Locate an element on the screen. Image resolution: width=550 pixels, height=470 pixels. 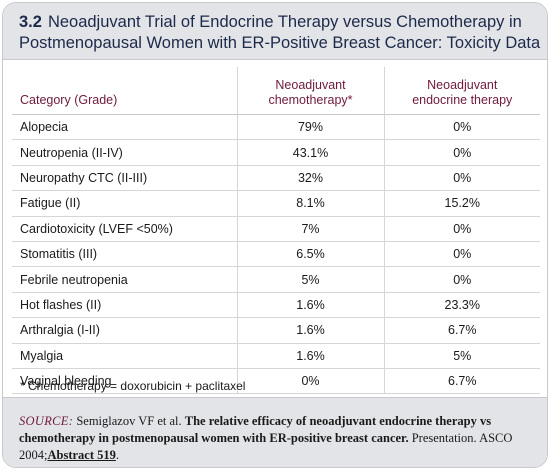
table-row: Fatigue (II) 8.1% 15.2% is located at coordinates (276, 203).